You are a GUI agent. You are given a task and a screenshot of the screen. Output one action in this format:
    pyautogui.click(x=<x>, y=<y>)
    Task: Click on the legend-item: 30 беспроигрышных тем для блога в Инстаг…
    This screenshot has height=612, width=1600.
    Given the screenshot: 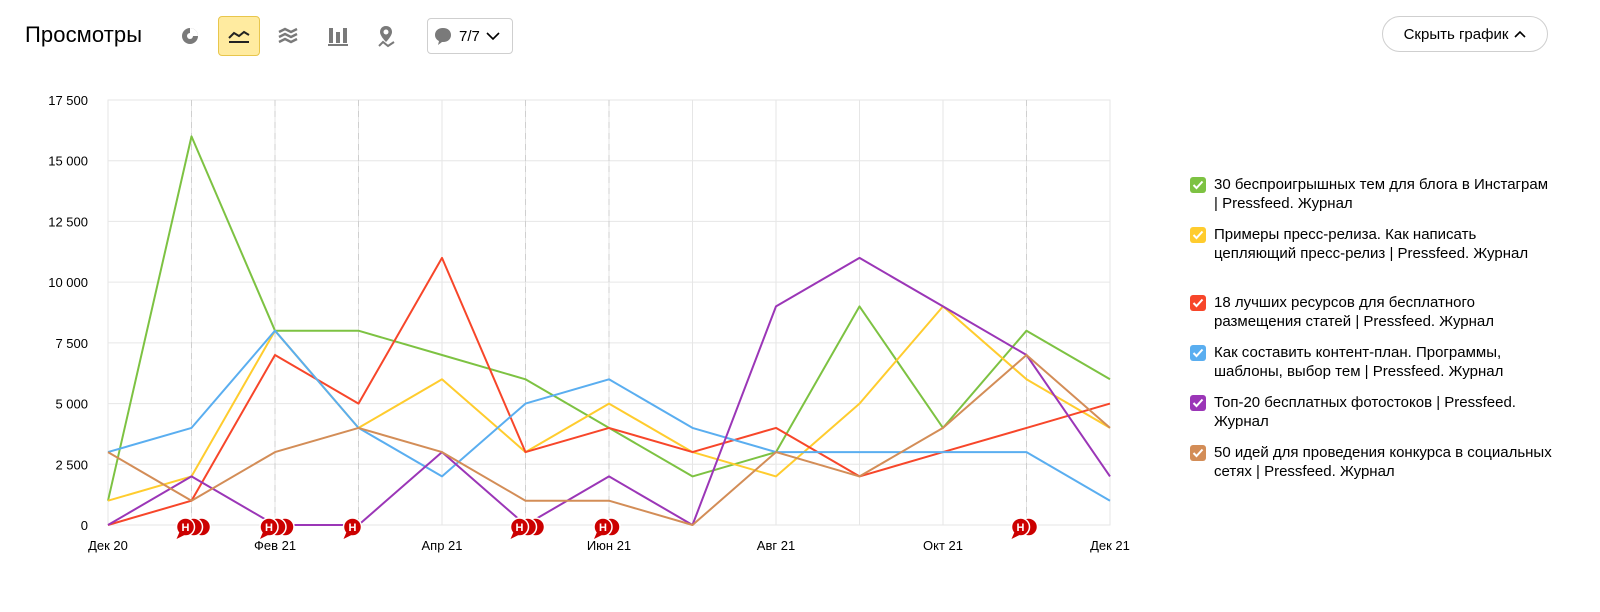 What is the action you would take?
    pyautogui.click(x=1390, y=194)
    